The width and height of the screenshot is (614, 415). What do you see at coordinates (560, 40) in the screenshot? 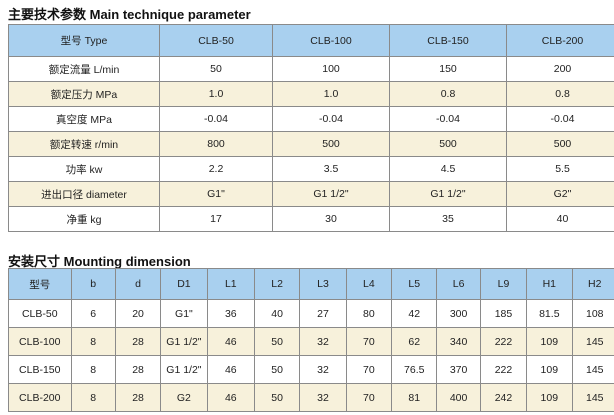
I see `column-header: CLB-200` at bounding box center [560, 40].